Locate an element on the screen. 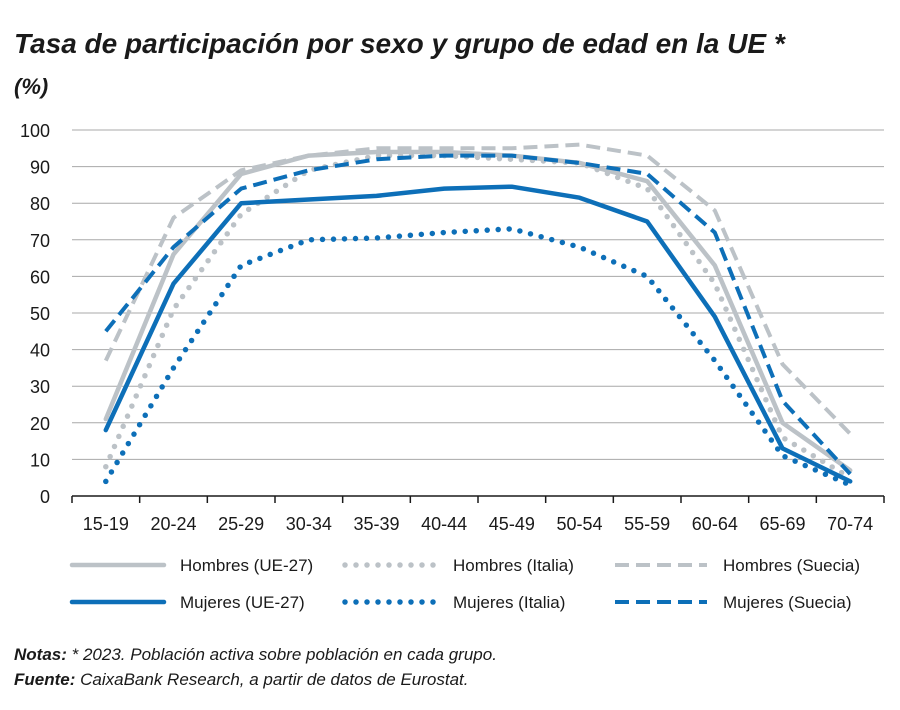 The image size is (900, 710). legend-item: Mujeres (UE-27) is located at coordinates (187, 602).